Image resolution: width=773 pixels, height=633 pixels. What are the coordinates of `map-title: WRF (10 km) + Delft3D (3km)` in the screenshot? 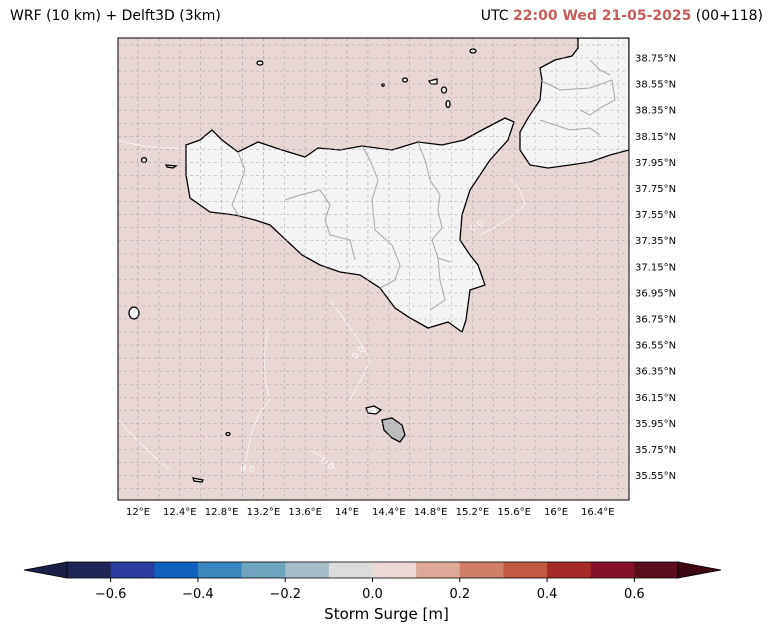 It's located at (115, 16).